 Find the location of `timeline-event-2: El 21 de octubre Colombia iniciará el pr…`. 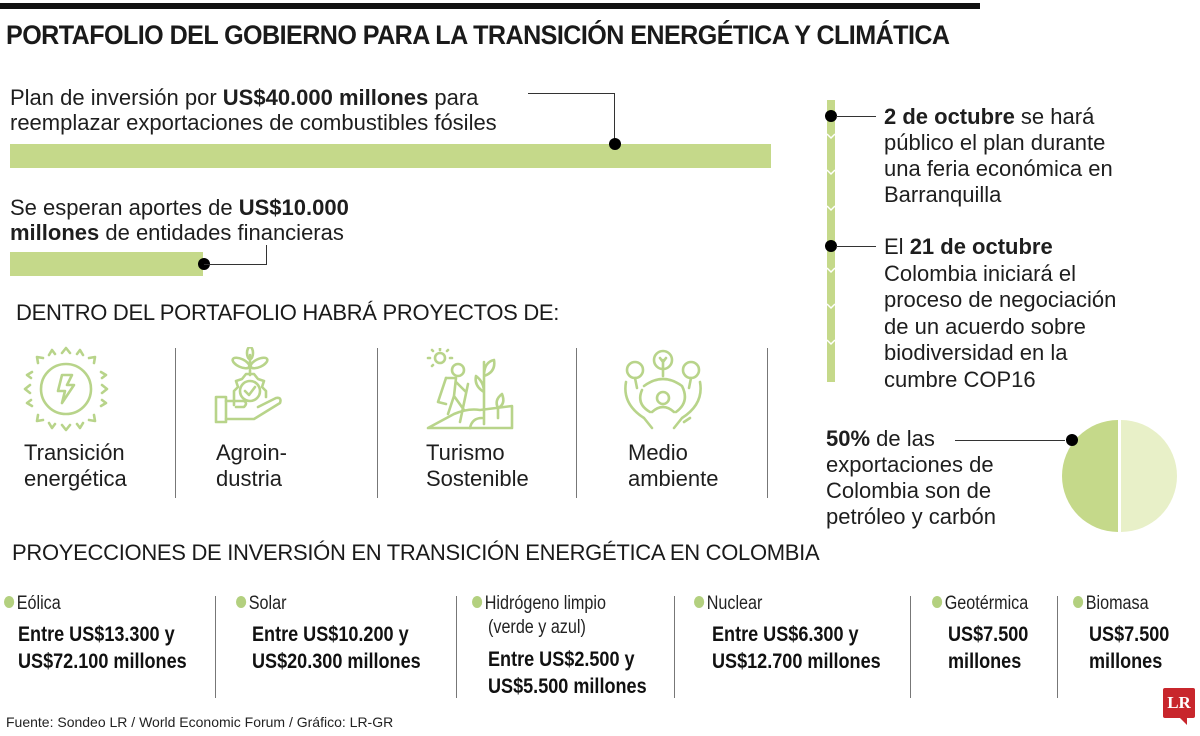

timeline-event-2: El 21 de octubre Colombia iniciará el pr… is located at coordinates (1000, 313).